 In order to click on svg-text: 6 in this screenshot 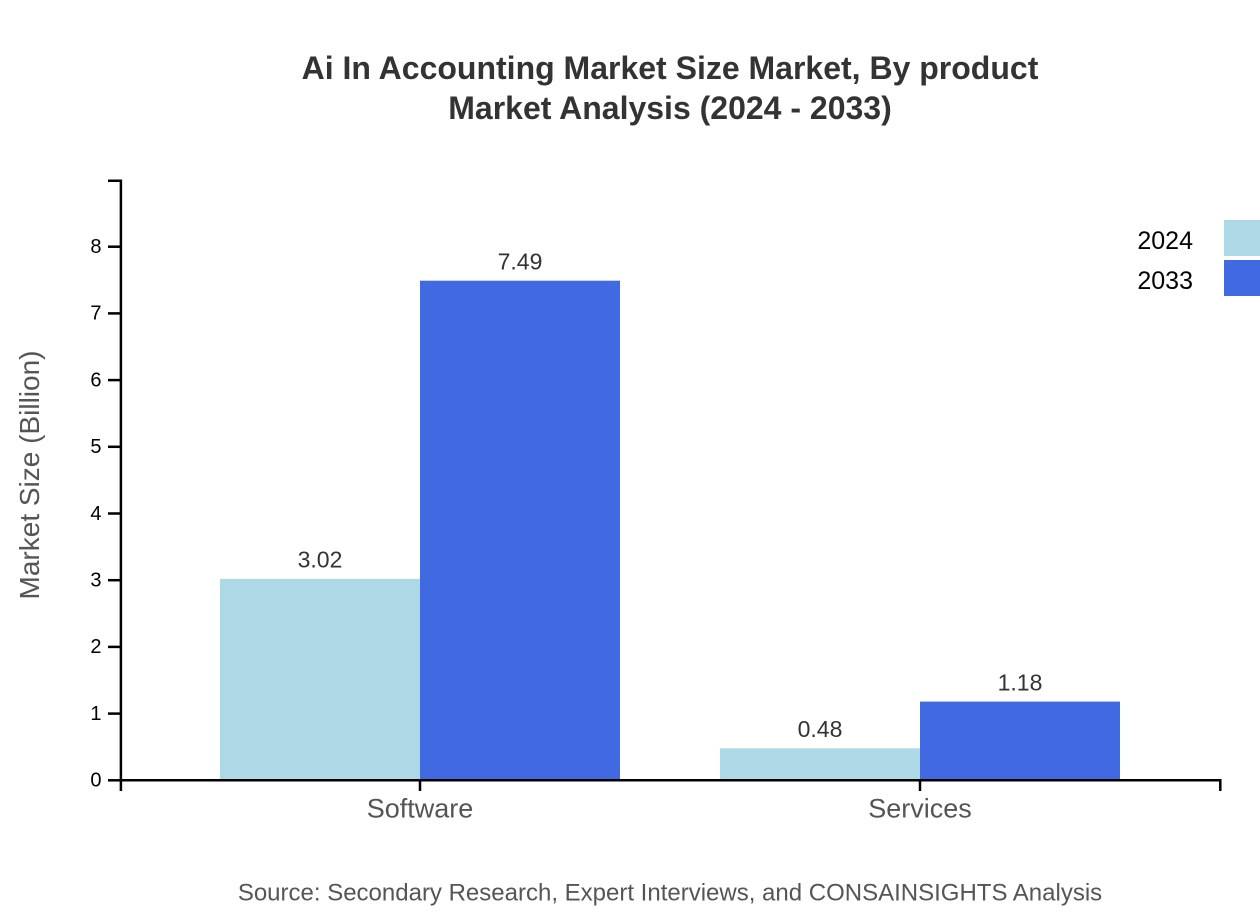, I will do `click(95, 380)`.